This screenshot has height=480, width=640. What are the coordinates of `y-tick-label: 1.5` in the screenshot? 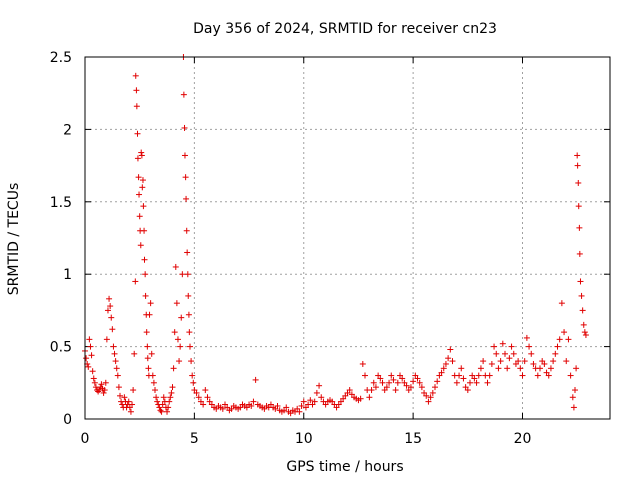 It's located at (61, 203).